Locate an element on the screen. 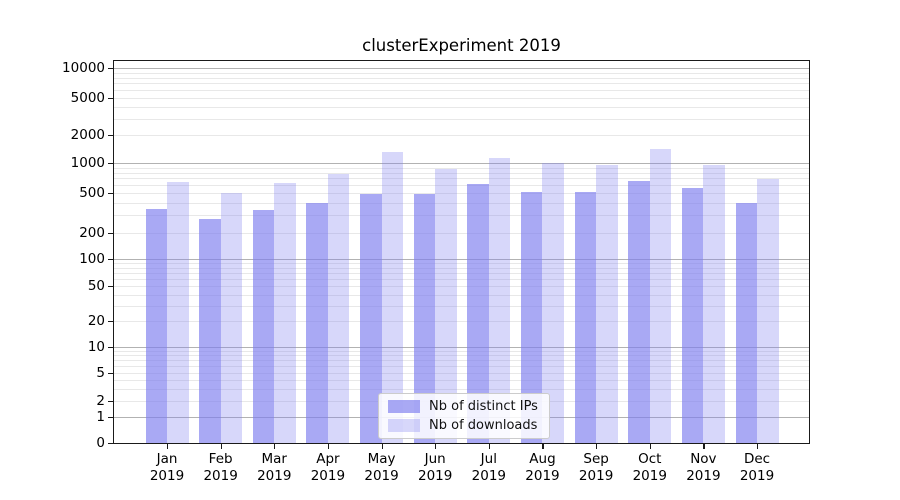  bar-downloads-mar is located at coordinates (285, 313).